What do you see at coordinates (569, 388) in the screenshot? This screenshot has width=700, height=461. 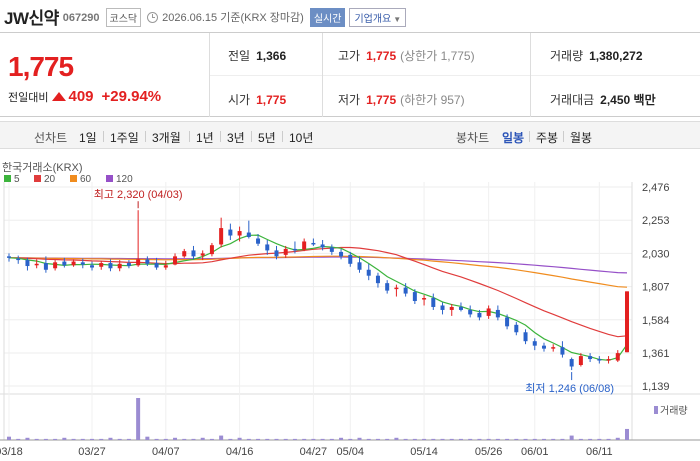 I see `low-annotation: 최저 1,246 (06/08)` at bounding box center [569, 388].